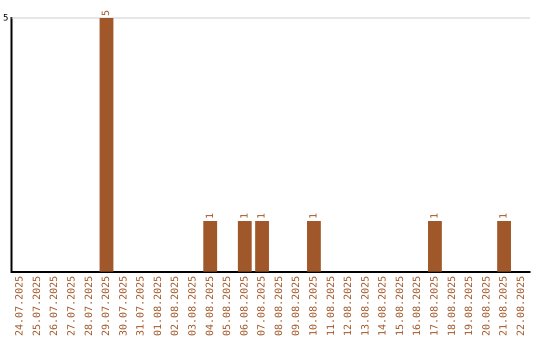  I want to click on x-tick-label: 15.08.2025, so click(400, 306).